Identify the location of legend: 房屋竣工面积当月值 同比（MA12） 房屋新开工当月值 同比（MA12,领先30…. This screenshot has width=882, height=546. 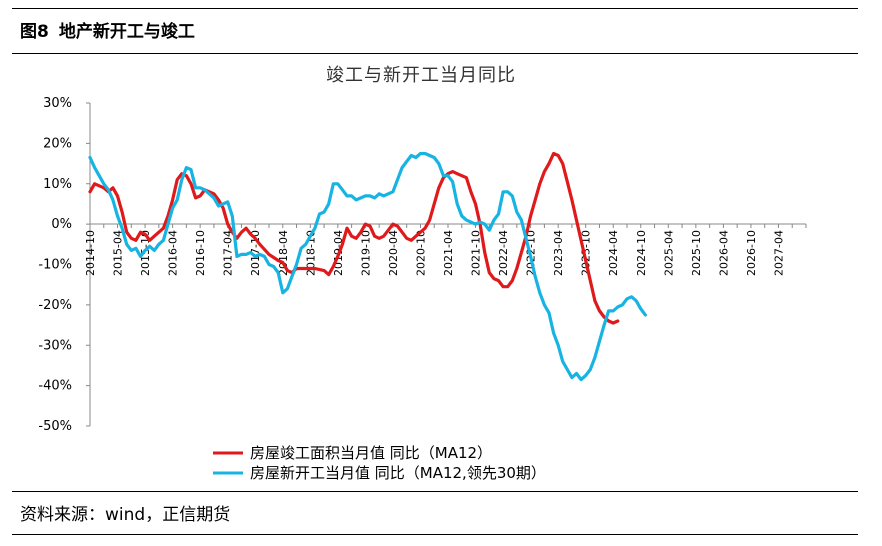
(379, 463).